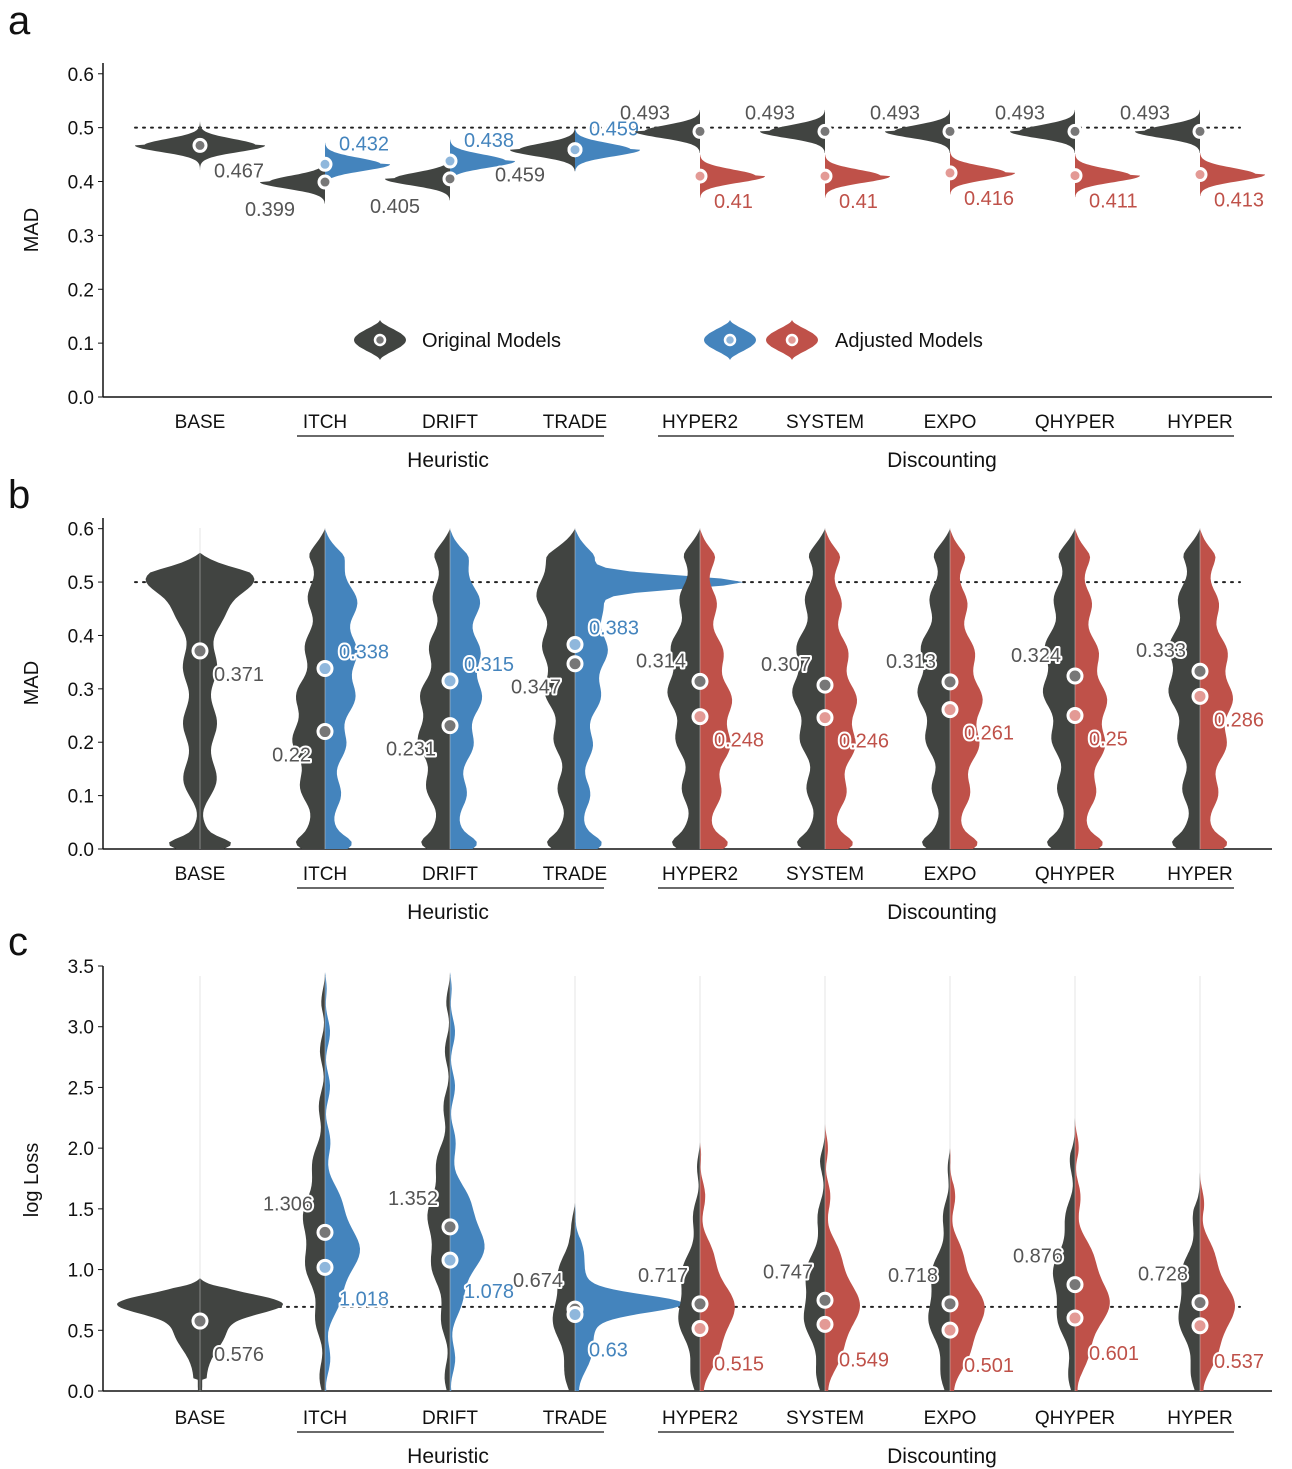 This screenshot has width=1292, height=1469. I want to click on violin-itch: 0.22 0.338, so click(330, 688).